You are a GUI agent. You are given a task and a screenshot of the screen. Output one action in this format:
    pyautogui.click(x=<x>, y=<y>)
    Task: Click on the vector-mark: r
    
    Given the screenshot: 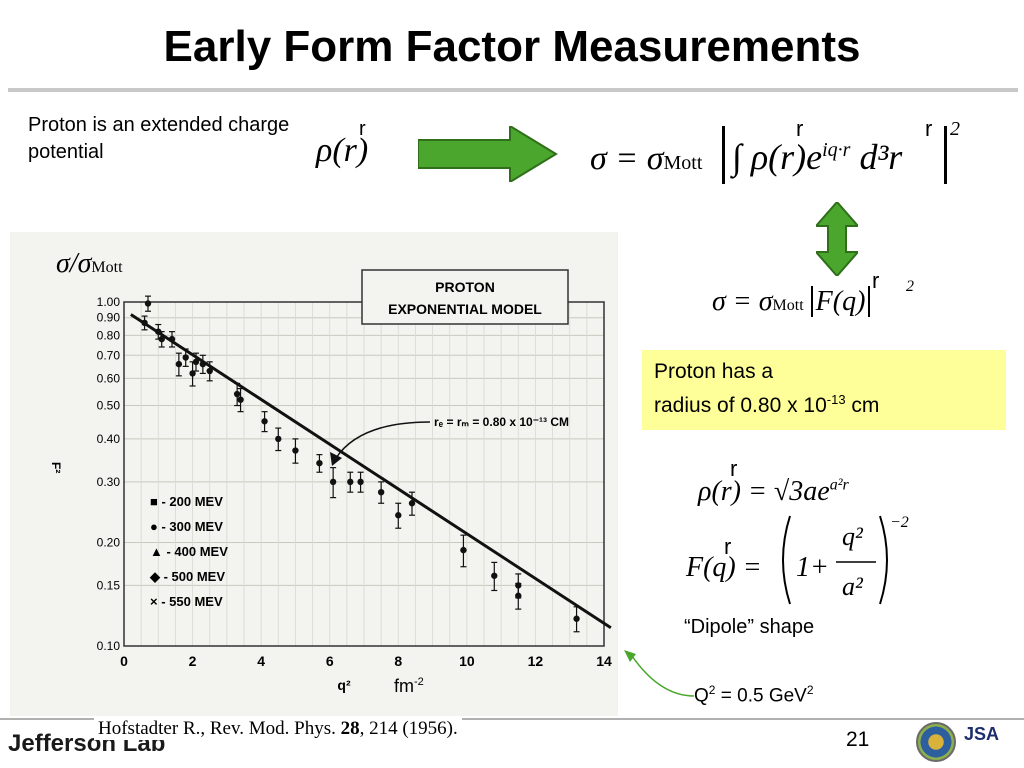 What is the action you would take?
    pyautogui.click(x=362, y=129)
    